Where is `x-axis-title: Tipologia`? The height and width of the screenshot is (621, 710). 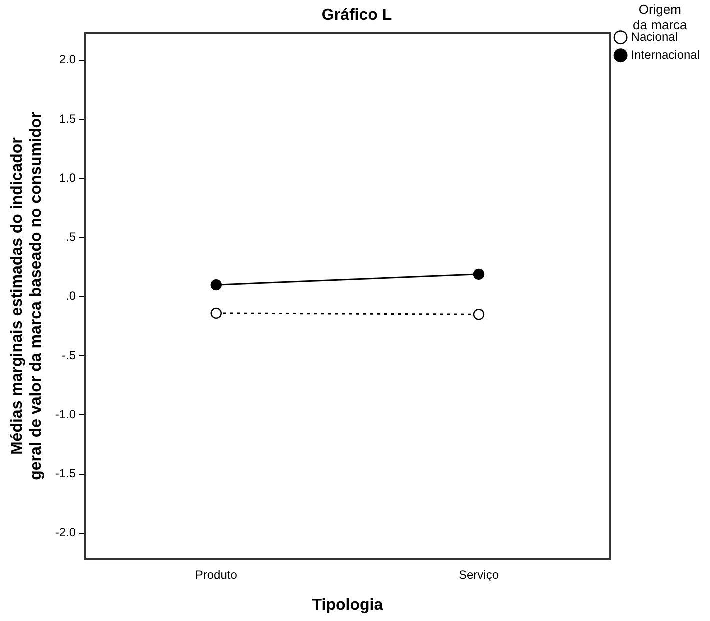 x-axis-title: Tipologia is located at coordinates (348, 605).